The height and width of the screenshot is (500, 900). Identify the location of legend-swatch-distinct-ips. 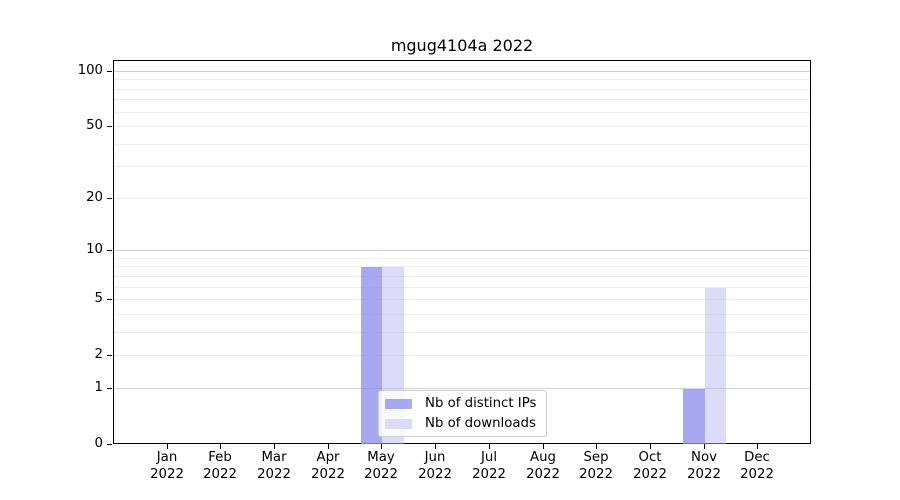
(398, 403).